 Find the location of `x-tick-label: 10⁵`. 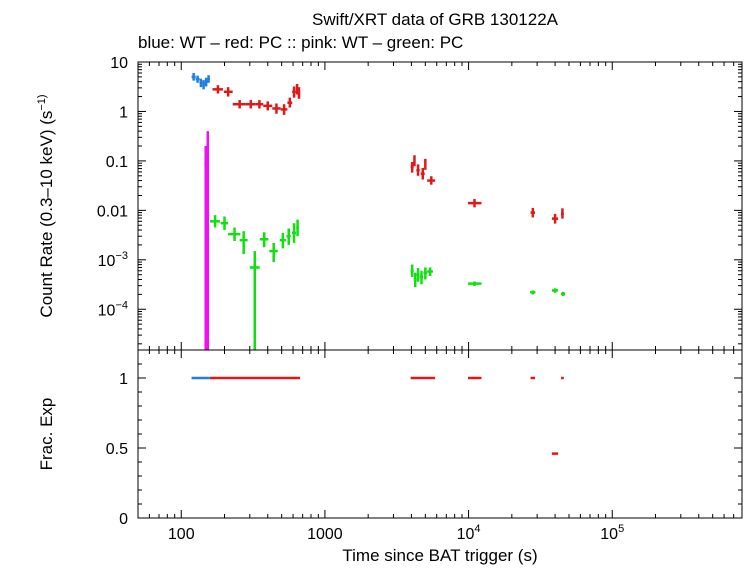

x-tick-label: 10⁵ is located at coordinates (612, 533).